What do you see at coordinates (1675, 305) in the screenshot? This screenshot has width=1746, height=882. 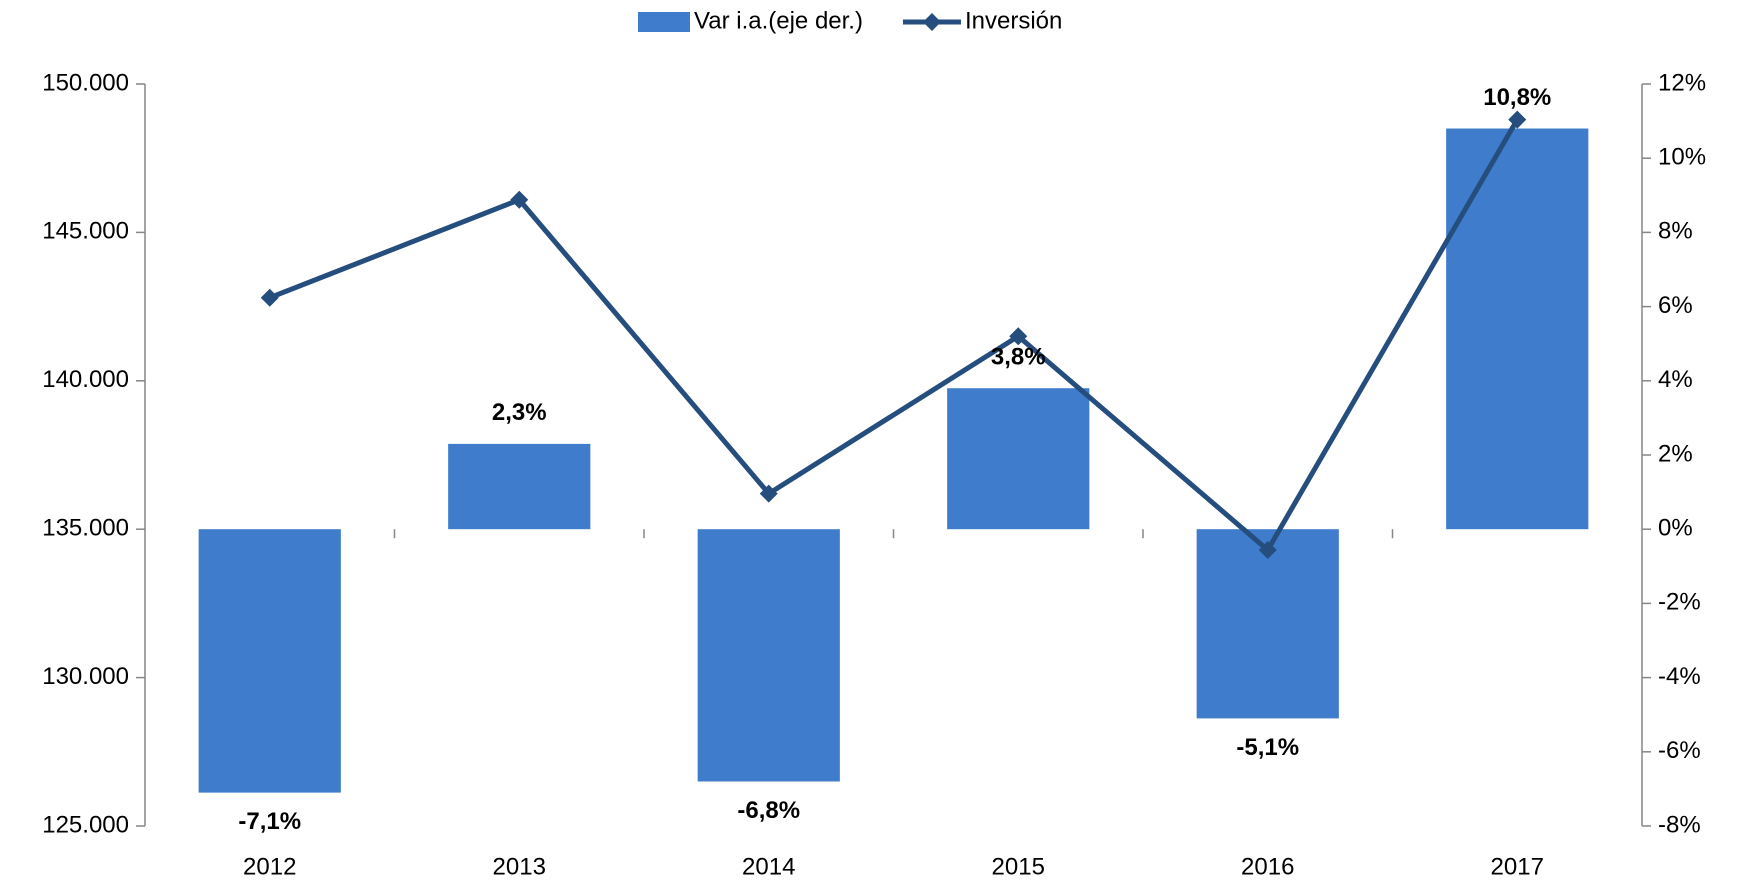 I see `y2-tick-label: 6%` at bounding box center [1675, 305].